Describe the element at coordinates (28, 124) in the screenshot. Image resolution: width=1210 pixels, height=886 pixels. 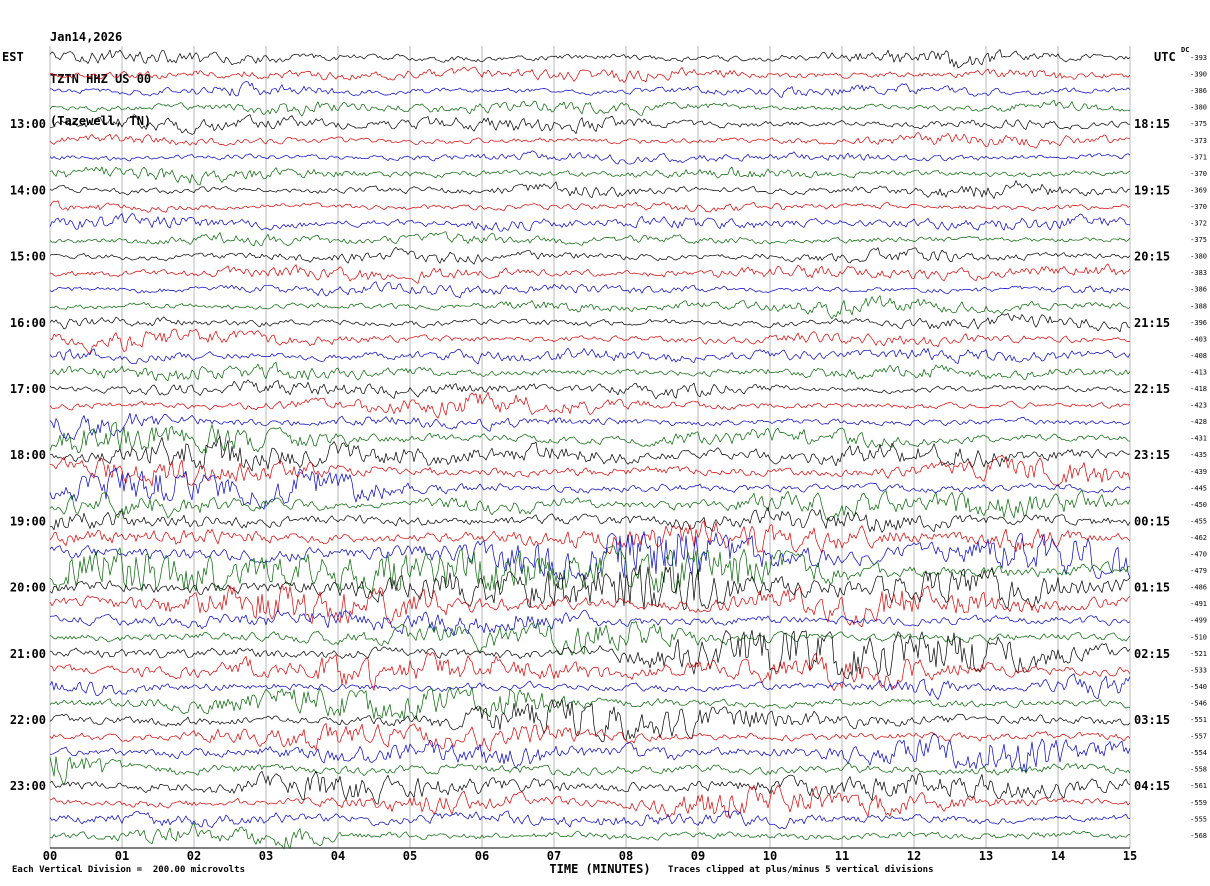
I see `svg-text: 13:00` at that location.